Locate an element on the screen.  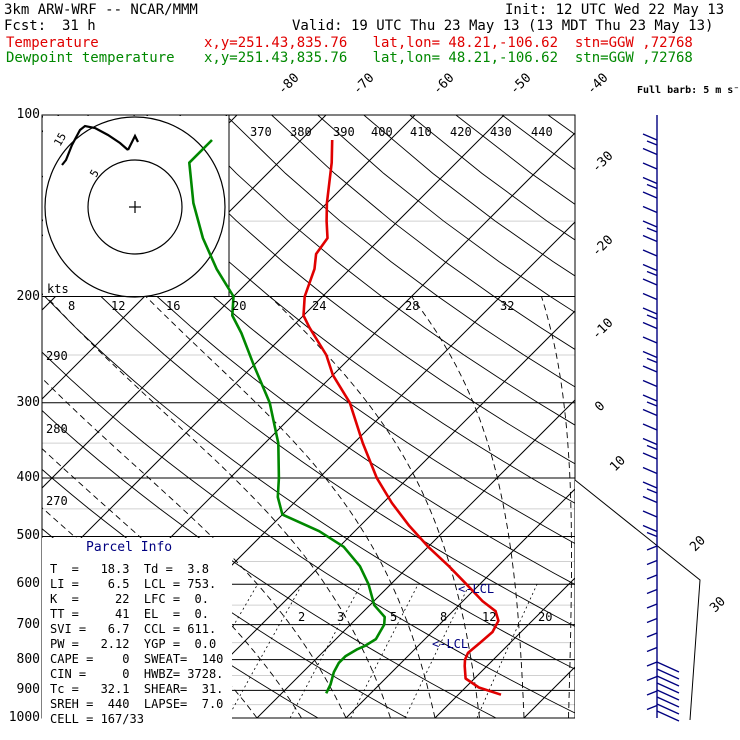
wind-barbs is located at coordinates (661, 418).